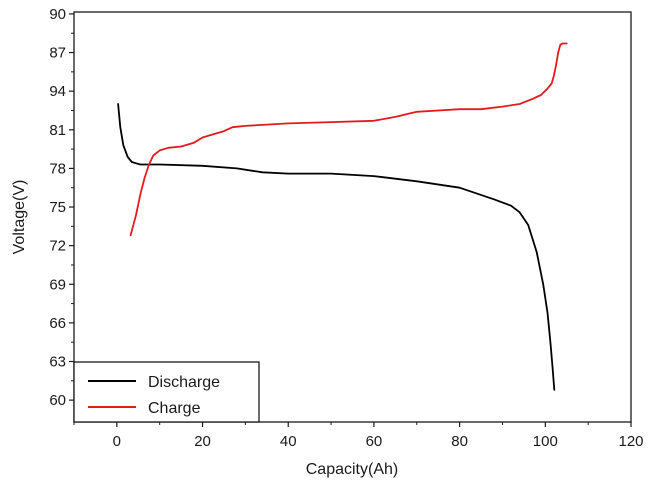 This screenshot has height=491, width=655. I want to click on y-tick-label: 63, so click(57, 361).